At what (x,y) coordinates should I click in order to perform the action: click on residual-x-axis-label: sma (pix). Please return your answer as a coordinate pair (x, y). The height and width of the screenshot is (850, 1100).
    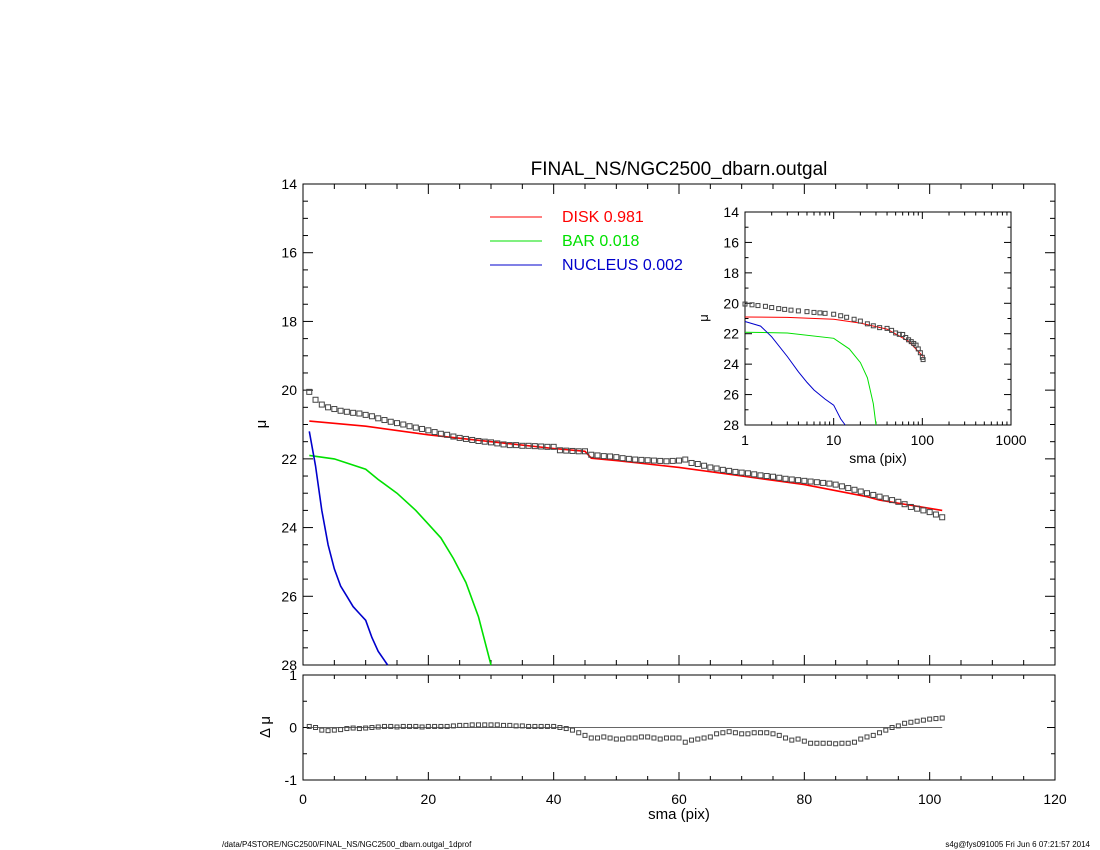
    Looking at the image, I should click on (679, 814).